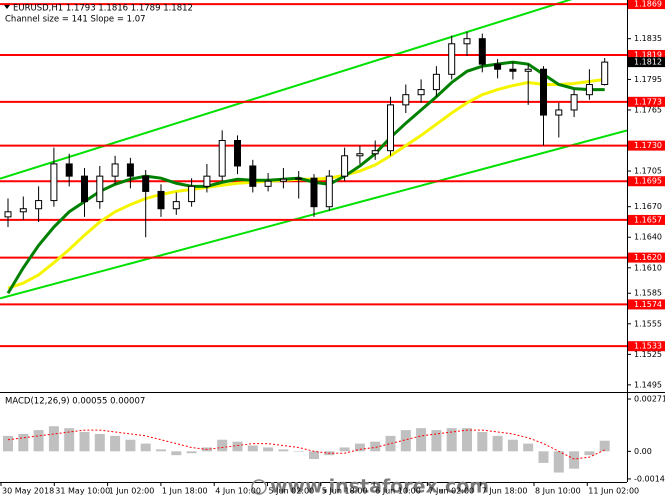 The width and height of the screenshot is (665, 499). I want to click on x-tick-label: 6 Jun 10:00, so click(398, 491).